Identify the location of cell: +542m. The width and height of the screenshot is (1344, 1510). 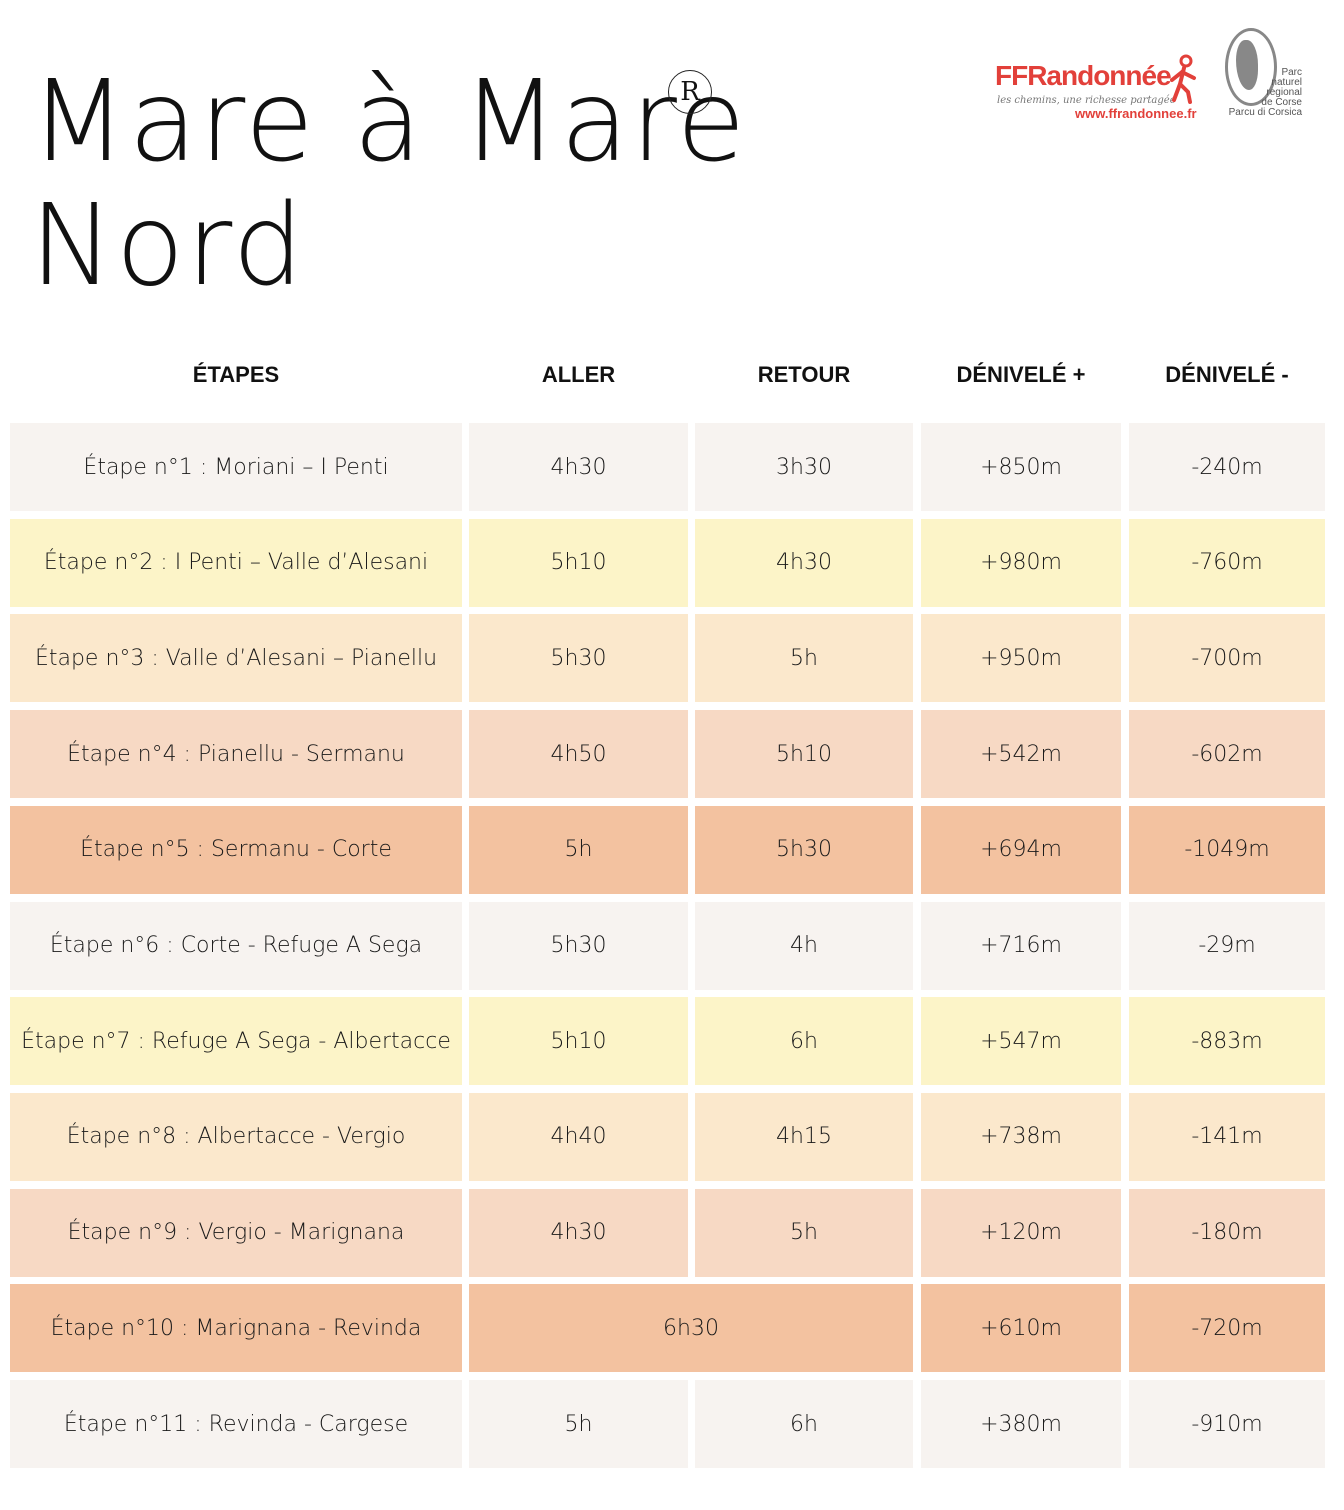
(1021, 754).